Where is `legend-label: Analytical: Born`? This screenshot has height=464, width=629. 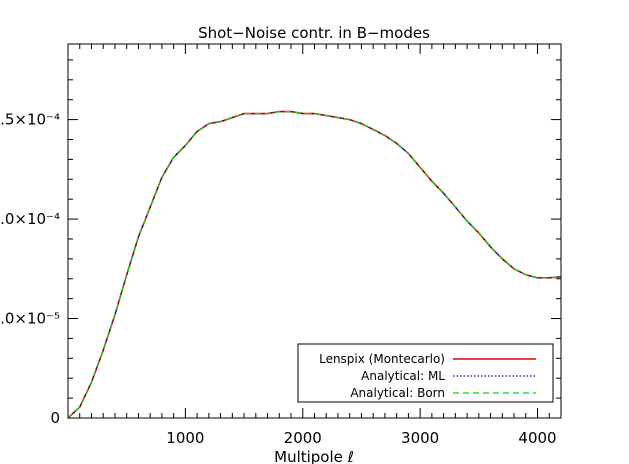 legend-label: Analytical: Born is located at coordinates (397, 393).